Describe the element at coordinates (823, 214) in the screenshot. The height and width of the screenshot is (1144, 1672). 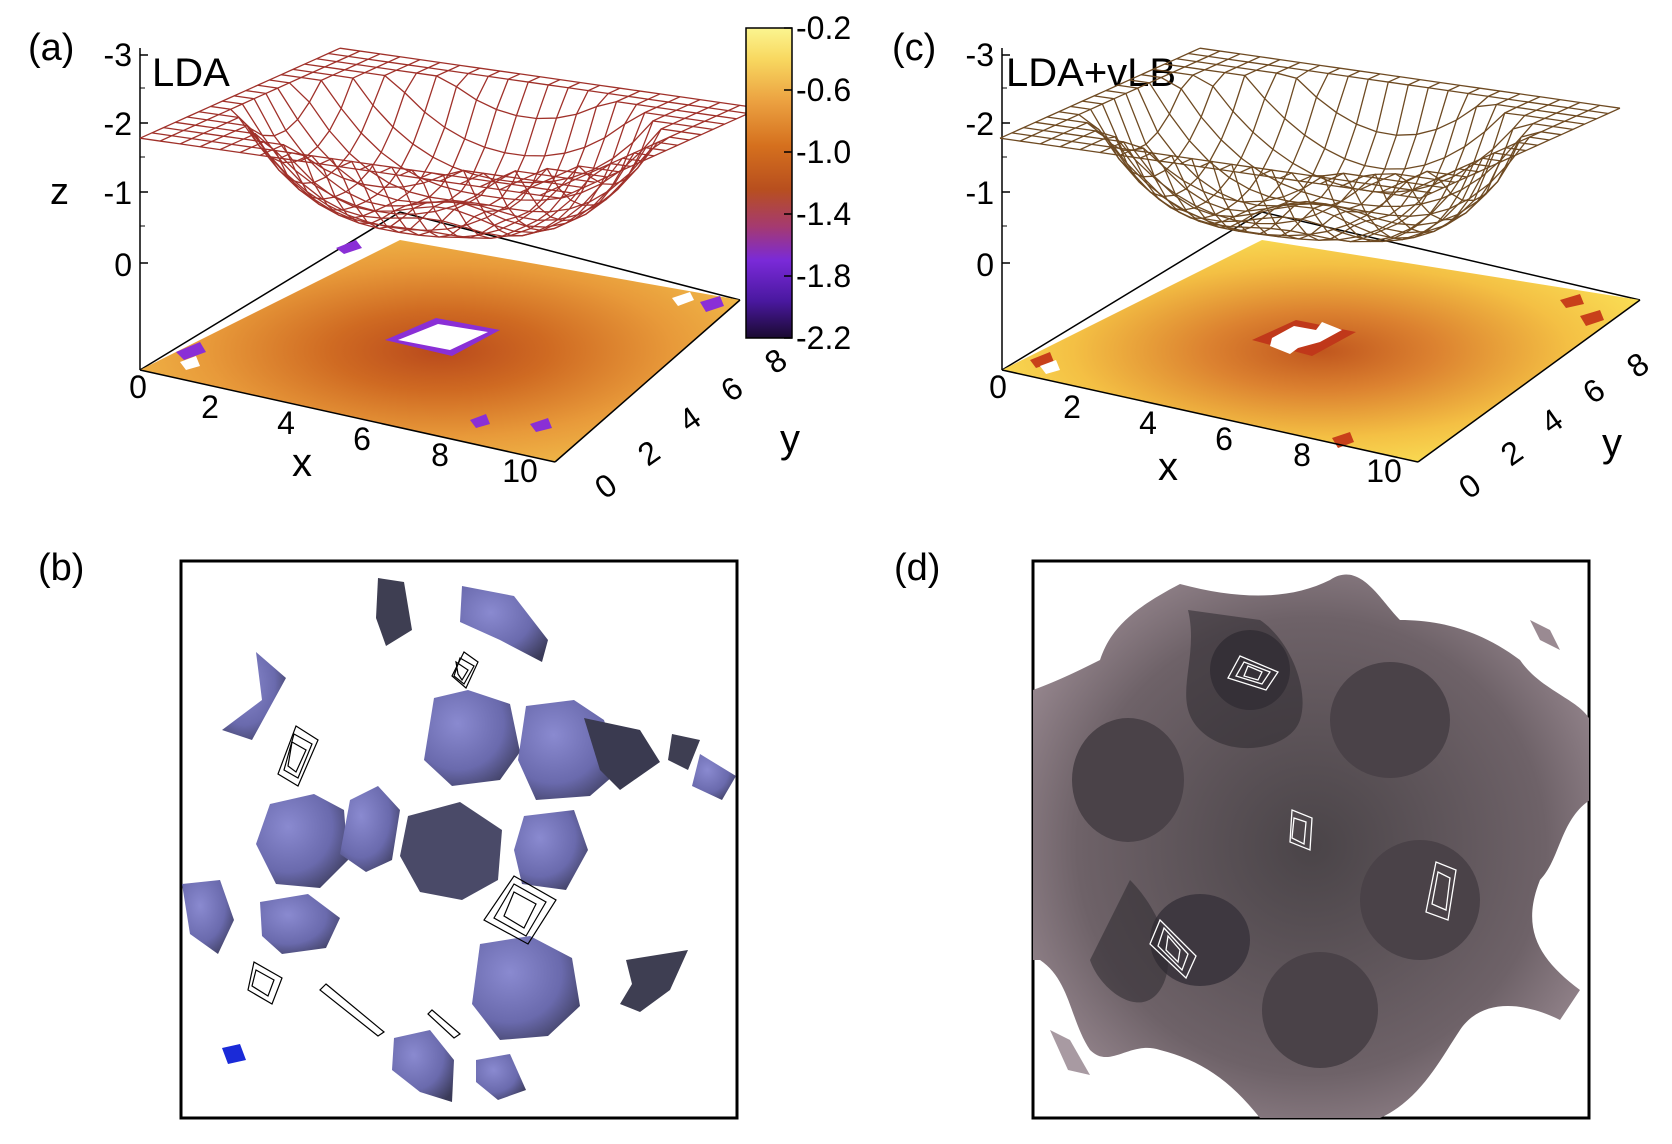
I see `colorbar-tick-label: -1.4` at that location.